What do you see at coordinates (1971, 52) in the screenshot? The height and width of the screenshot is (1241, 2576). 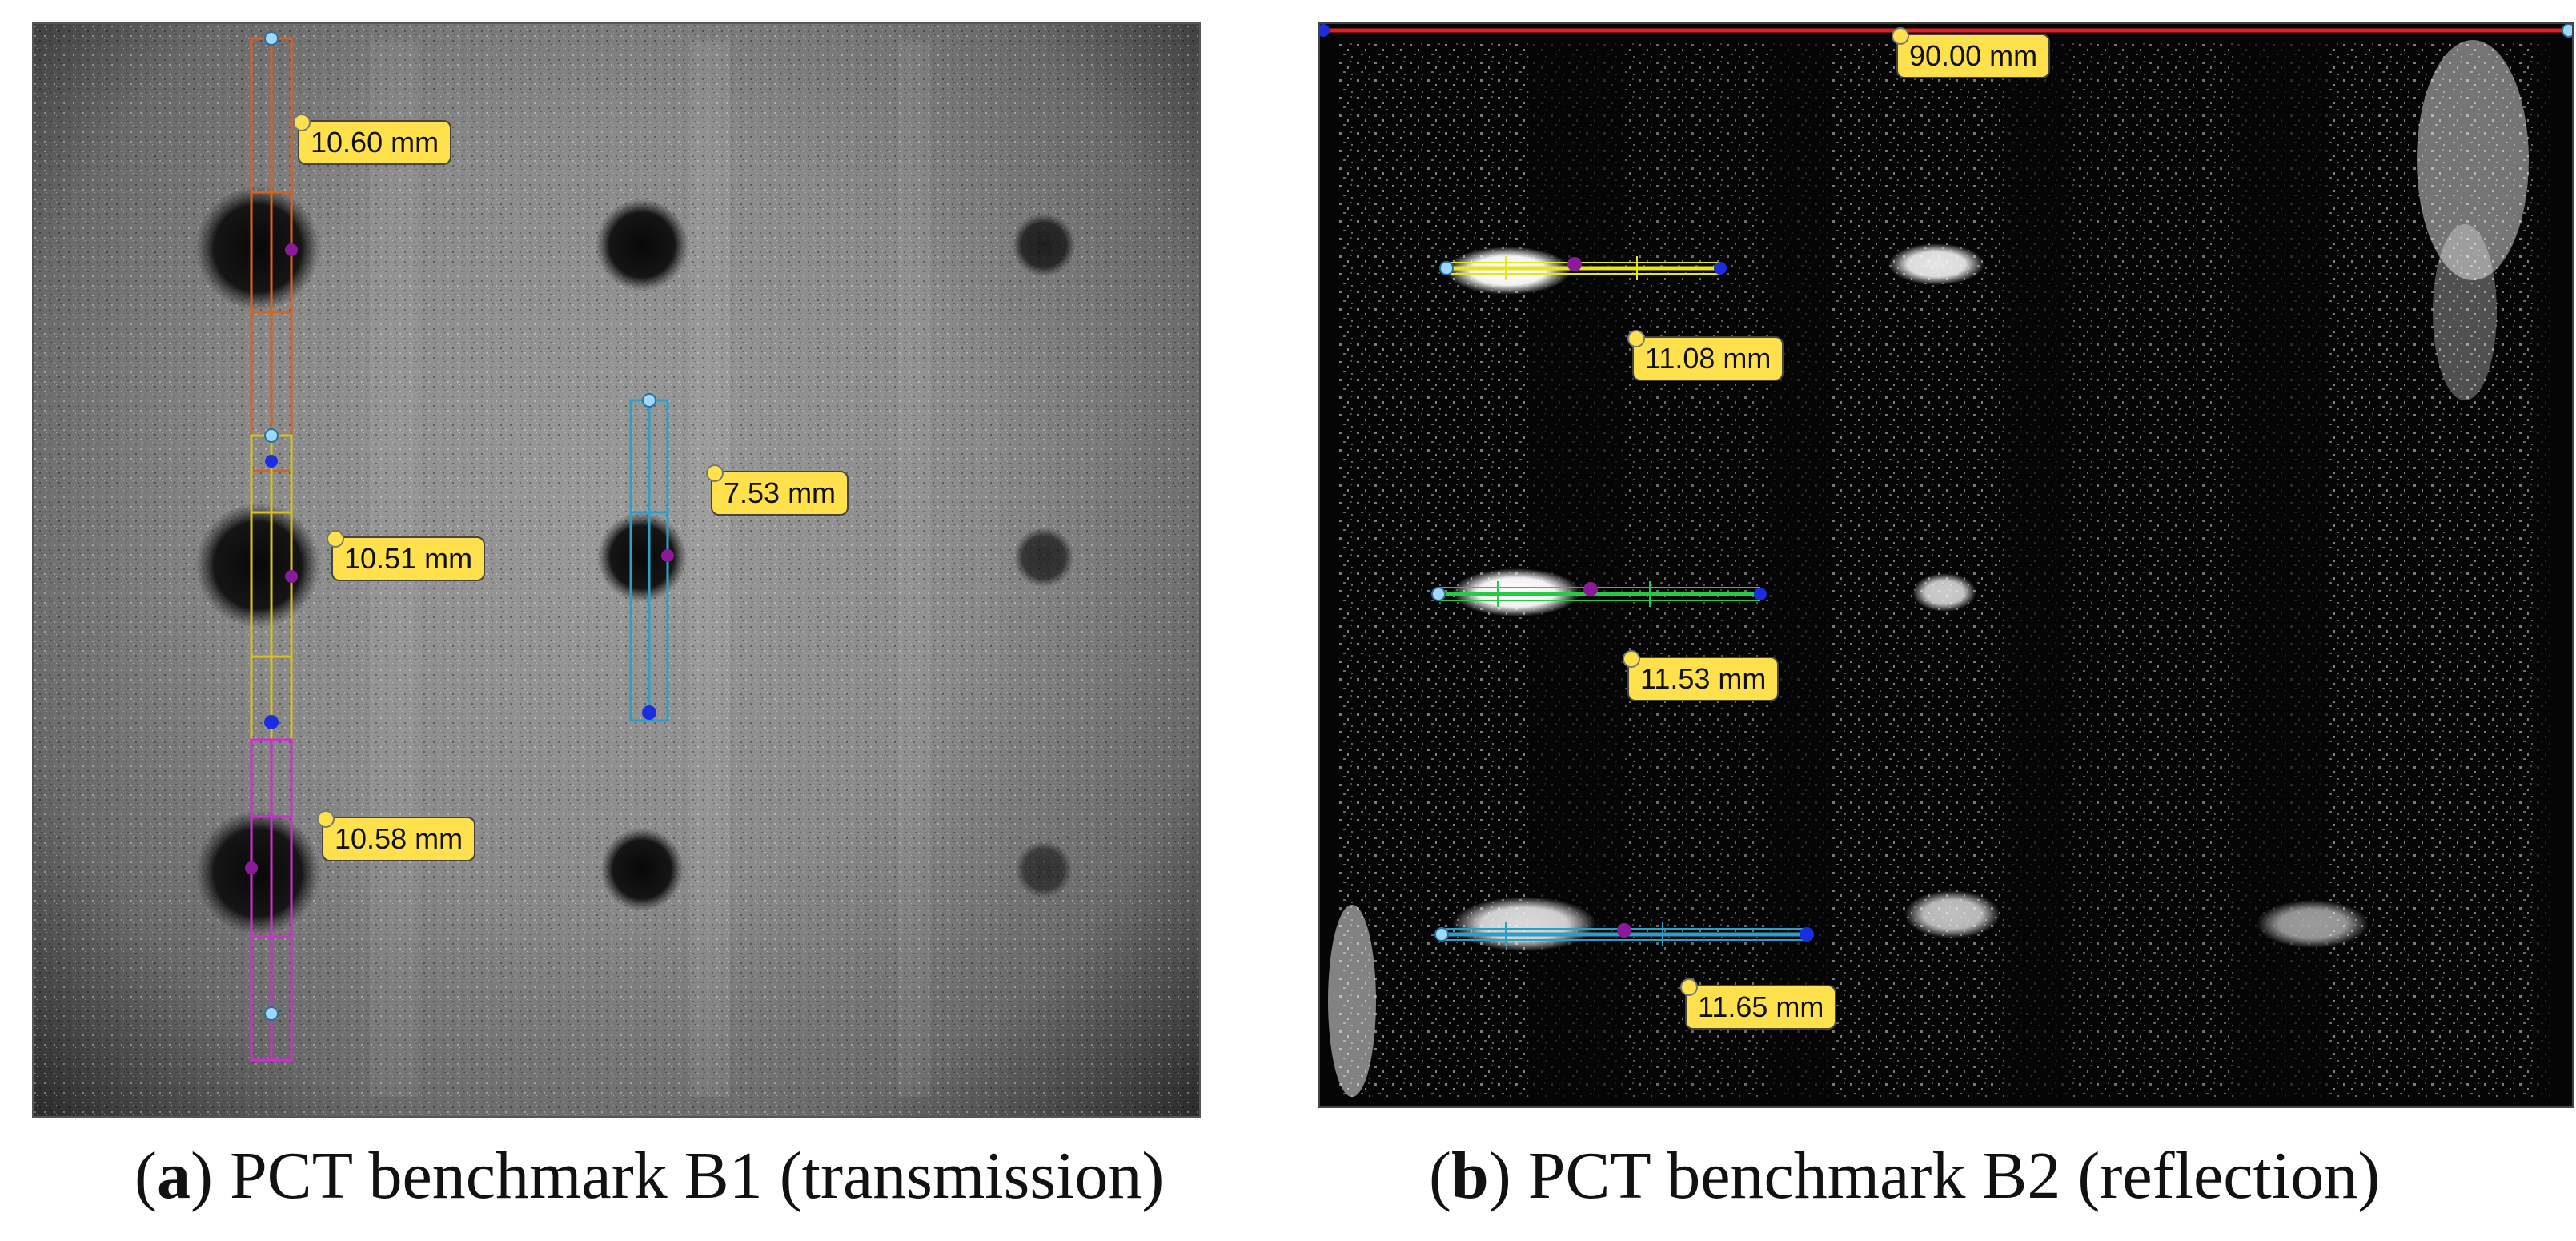 I see `measurement-label: 90.00 mm` at bounding box center [1971, 52].